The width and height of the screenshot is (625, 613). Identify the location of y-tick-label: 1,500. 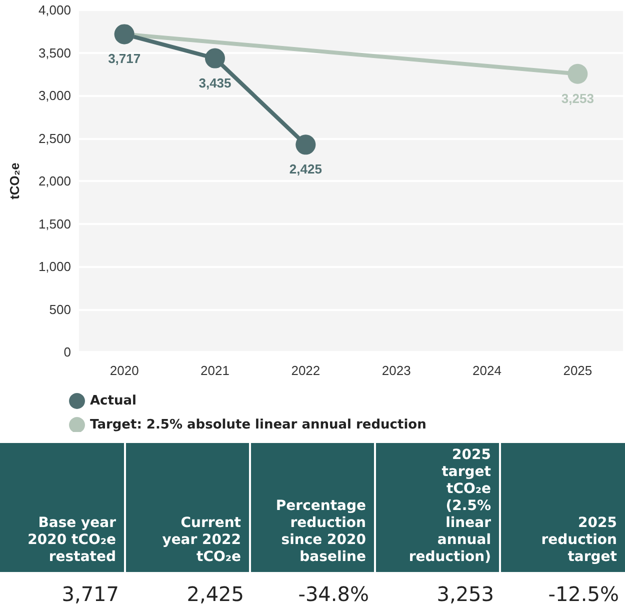
(54, 224).